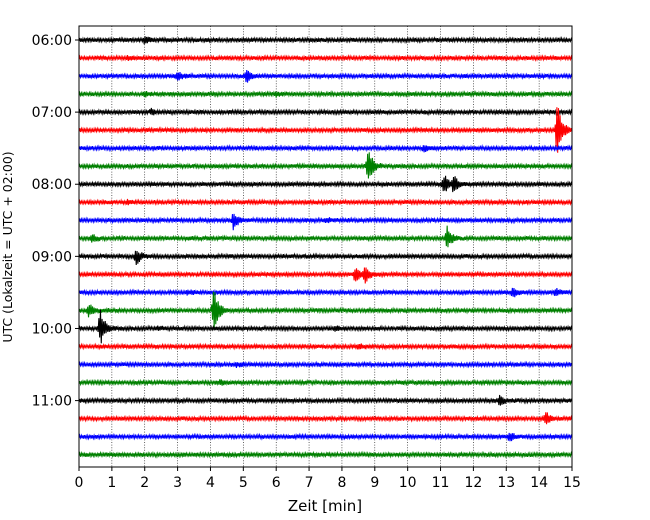  Describe the element at coordinates (309, 483) in the screenshot. I see `x-tick-label: 7` at that location.